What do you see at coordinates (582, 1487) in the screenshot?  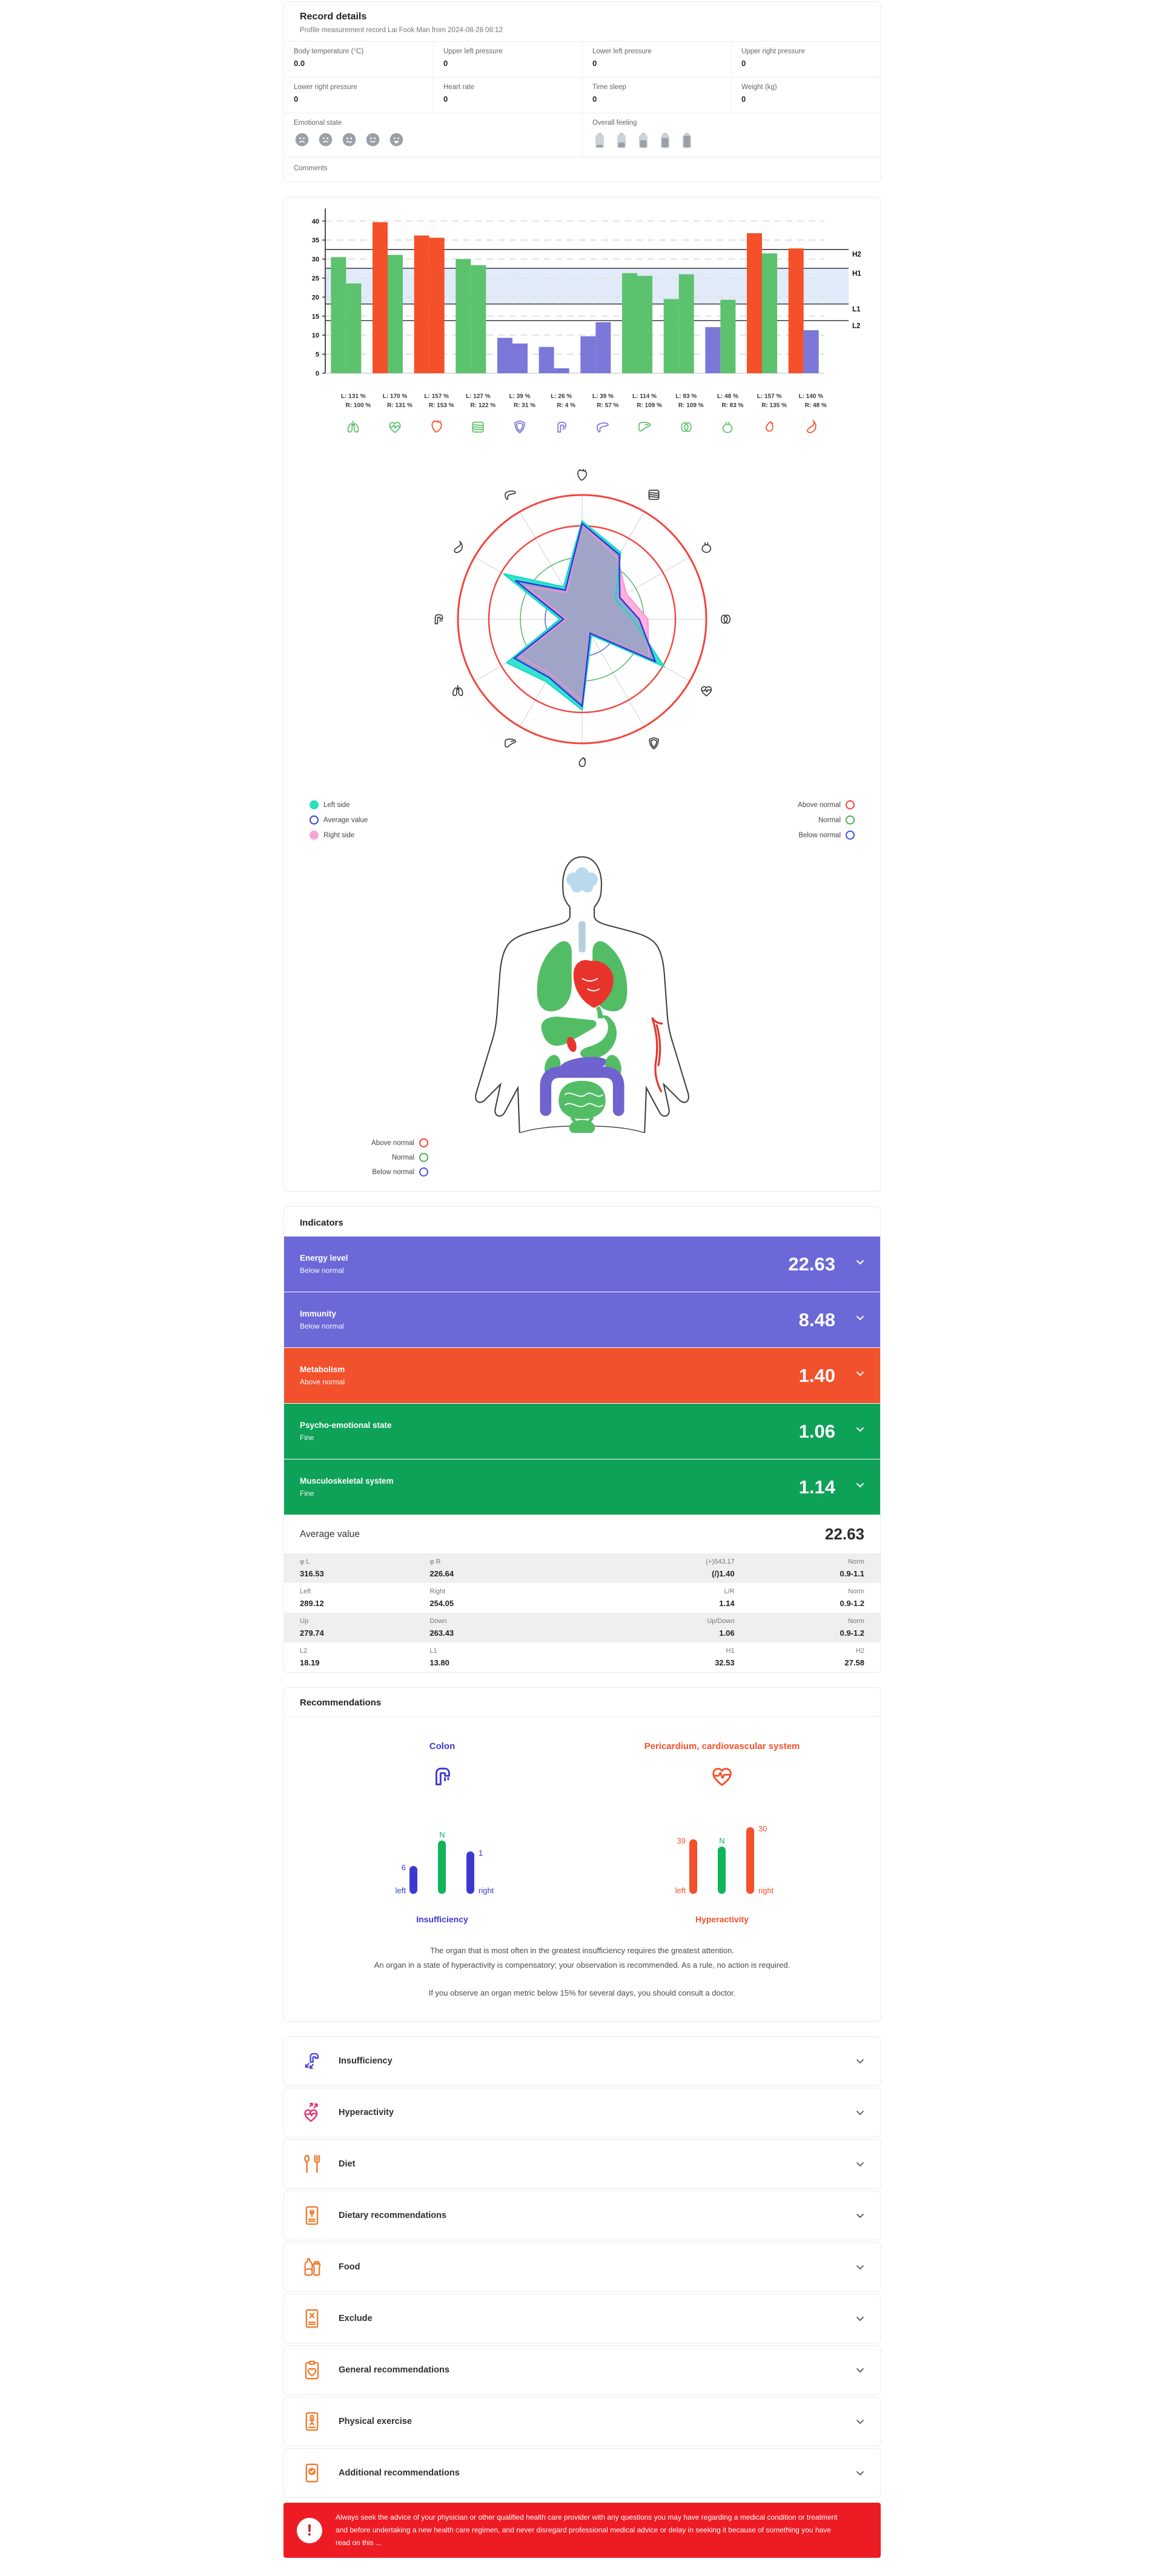 I see `indicator-row-musculoskeletal-system: Musculoskeletal system Fine 1.14` at bounding box center [582, 1487].